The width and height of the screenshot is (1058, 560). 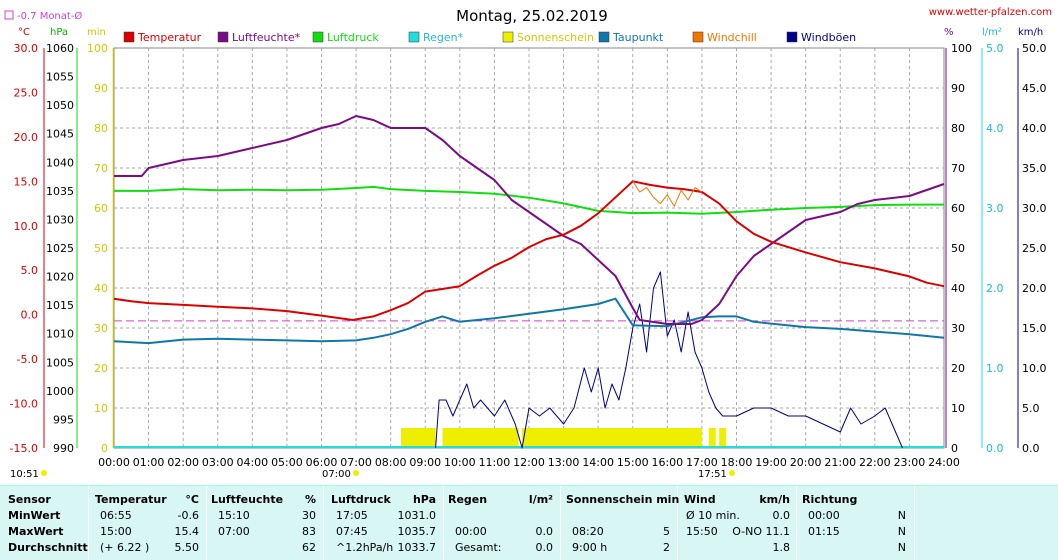 I want to click on sensor-row: Durchschnitt, so click(x=48, y=547).